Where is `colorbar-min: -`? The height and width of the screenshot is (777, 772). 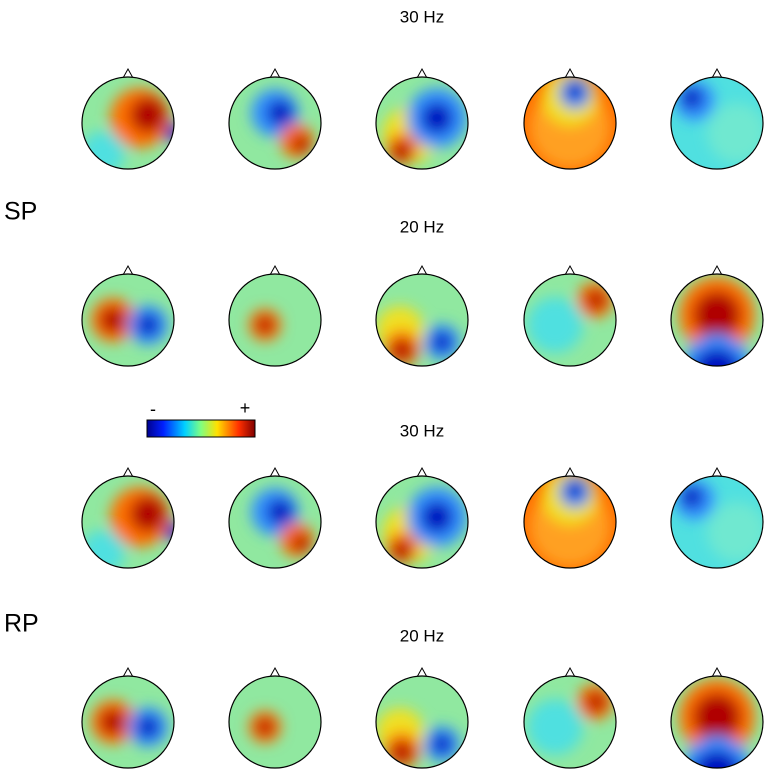 colorbar-min: - is located at coordinates (153, 409).